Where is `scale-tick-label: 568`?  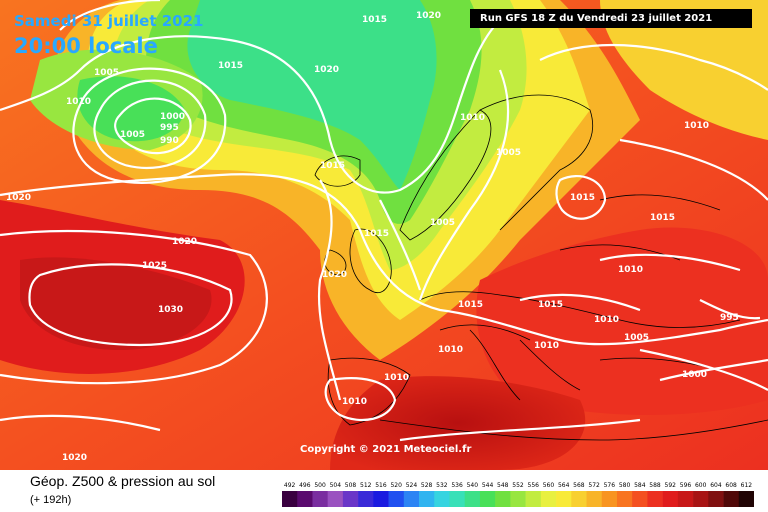
scale-tick-label: 568 is located at coordinates (579, 485).